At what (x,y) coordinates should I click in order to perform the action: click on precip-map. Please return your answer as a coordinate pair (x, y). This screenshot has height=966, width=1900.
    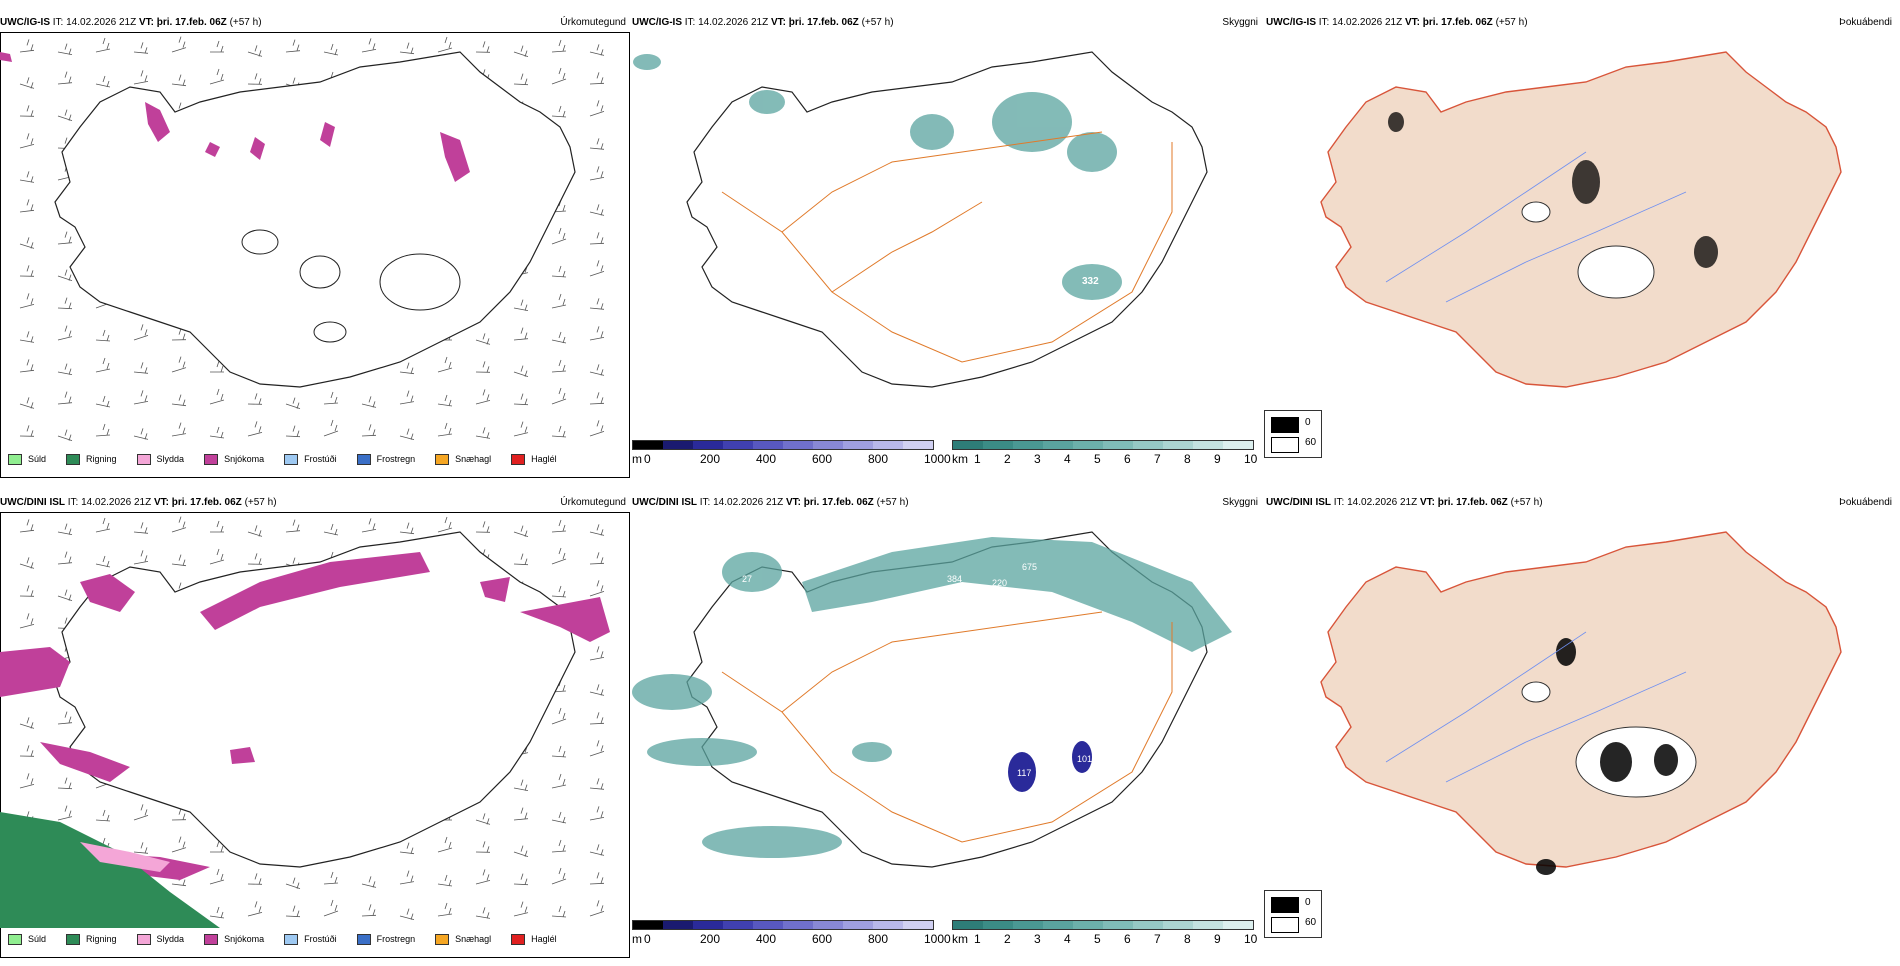
    Looking at the image, I should click on (302, 239).